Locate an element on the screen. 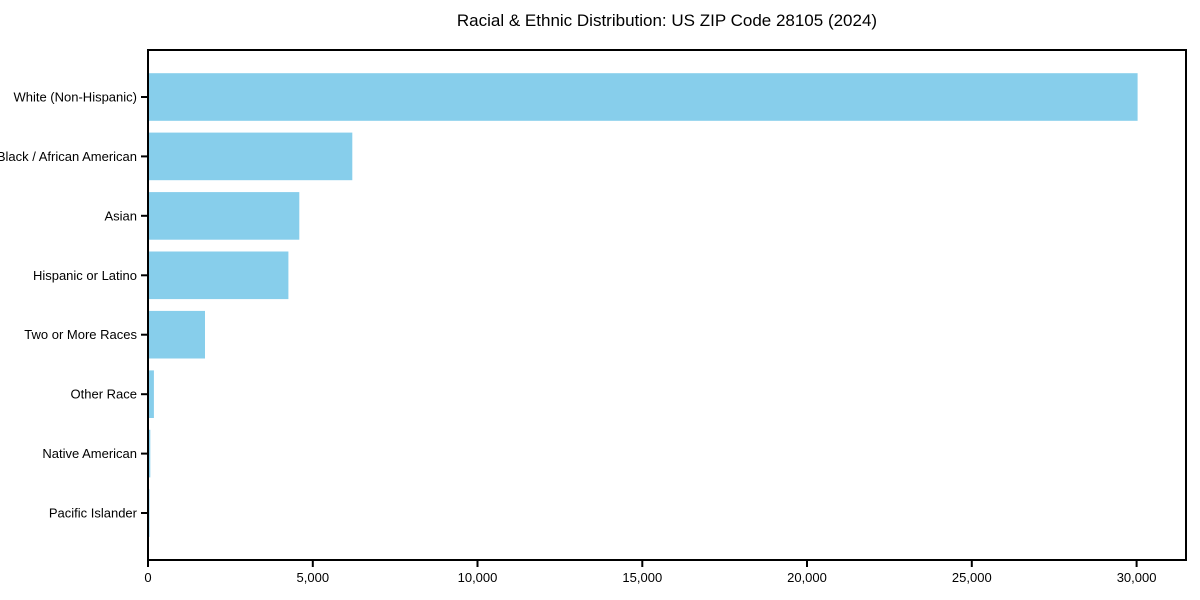 This screenshot has height=600, width=1200. y-tick-label: Hispanic or Latino is located at coordinates (85, 275).